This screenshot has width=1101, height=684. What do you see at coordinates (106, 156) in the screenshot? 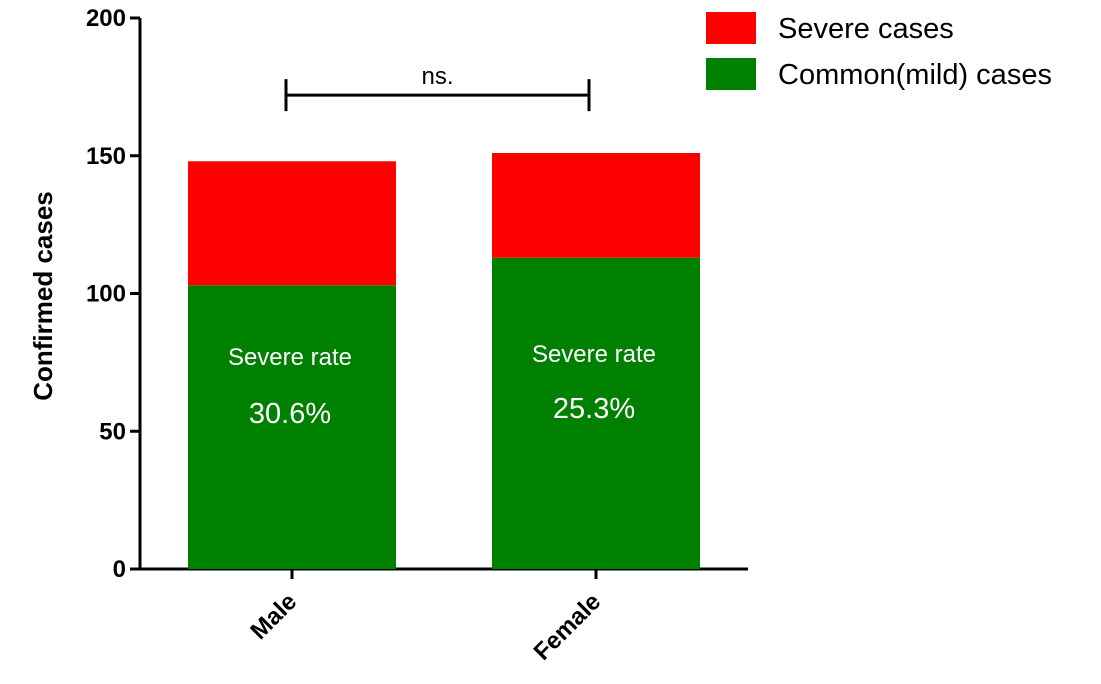
I see `y-tick-label: 150` at bounding box center [106, 156].